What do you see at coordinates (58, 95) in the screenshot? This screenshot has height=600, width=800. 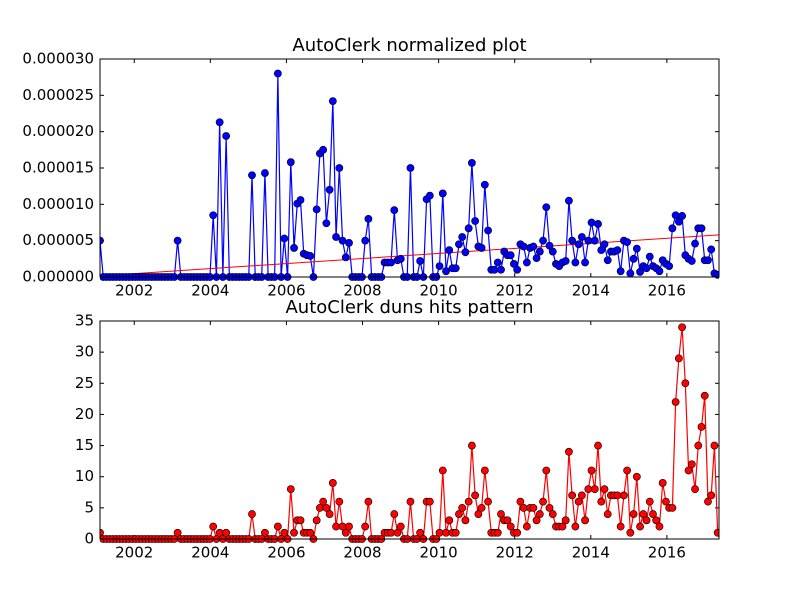 I see `y-tick-label: 0.000025` at bounding box center [58, 95].